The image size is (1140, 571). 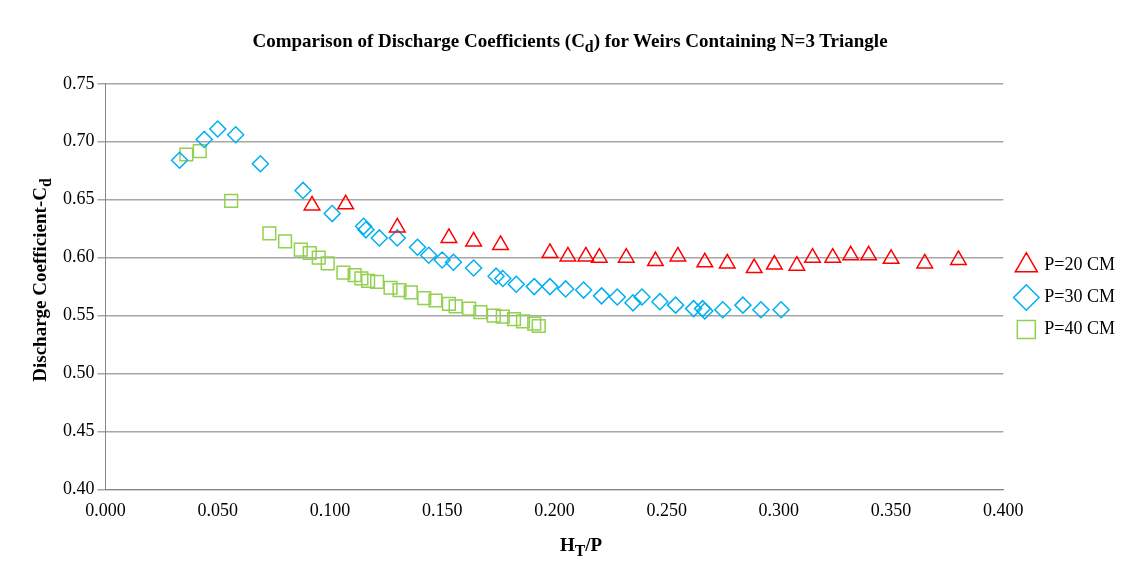 I want to click on legend-label: P=20 CM, so click(x=1080, y=264).